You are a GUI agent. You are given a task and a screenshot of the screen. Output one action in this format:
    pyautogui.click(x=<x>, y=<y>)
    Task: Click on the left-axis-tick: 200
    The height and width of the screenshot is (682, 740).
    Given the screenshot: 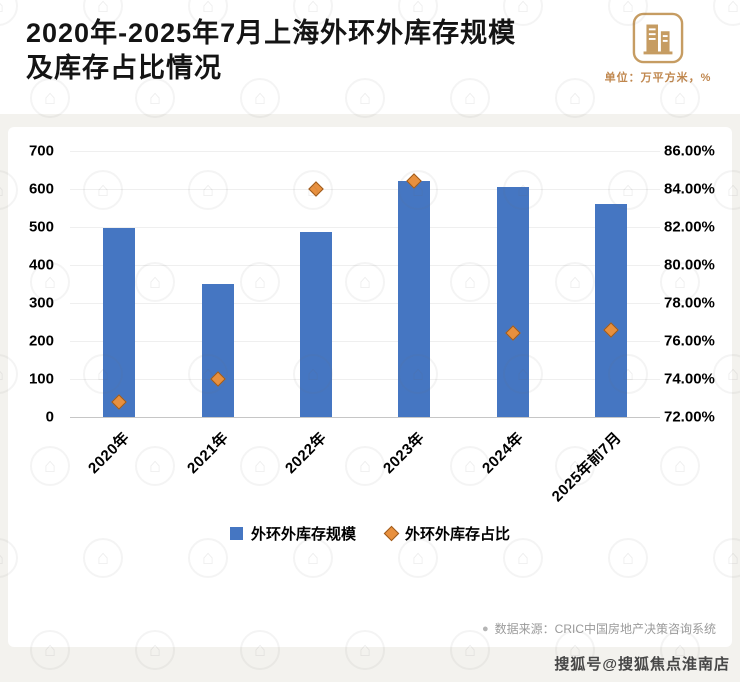 What is the action you would take?
    pyautogui.click(x=41, y=341)
    